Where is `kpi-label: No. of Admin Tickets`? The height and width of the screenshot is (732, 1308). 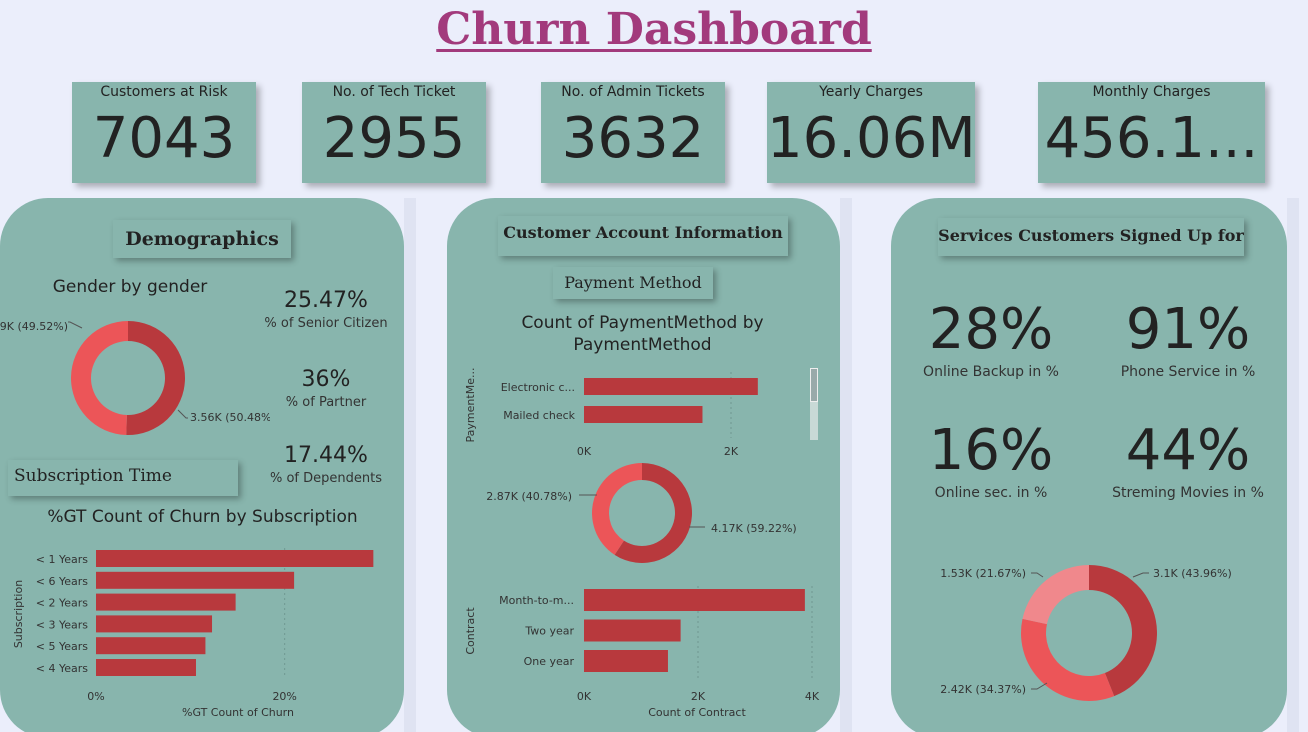 kpi-label: No. of Admin Tickets is located at coordinates (633, 92).